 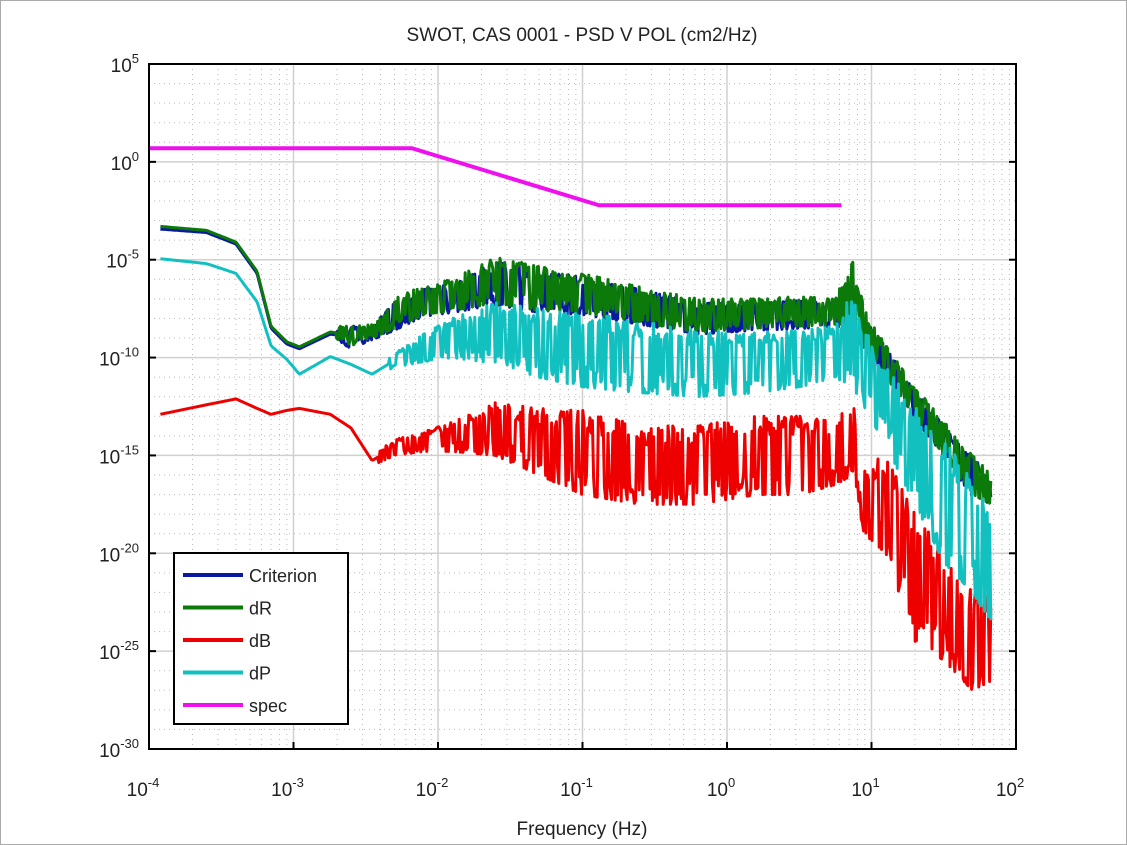 What do you see at coordinates (260, 609) in the screenshot?
I see `legend-label: dR` at bounding box center [260, 609].